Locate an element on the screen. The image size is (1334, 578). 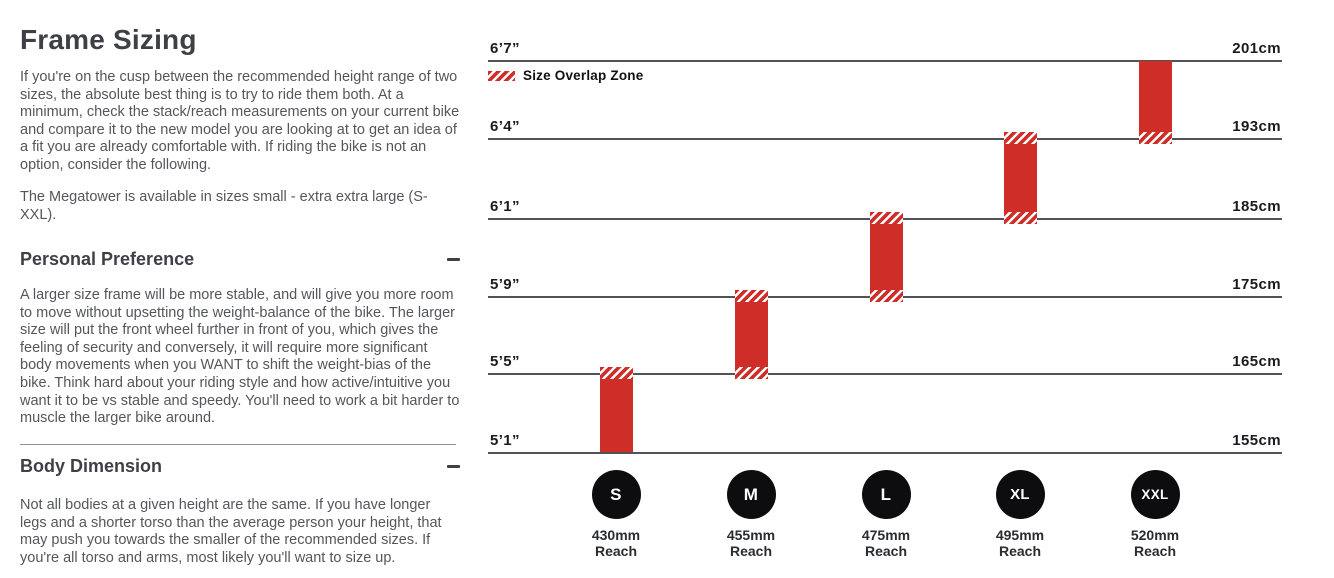
bar-solid-L is located at coordinates (886, 257).